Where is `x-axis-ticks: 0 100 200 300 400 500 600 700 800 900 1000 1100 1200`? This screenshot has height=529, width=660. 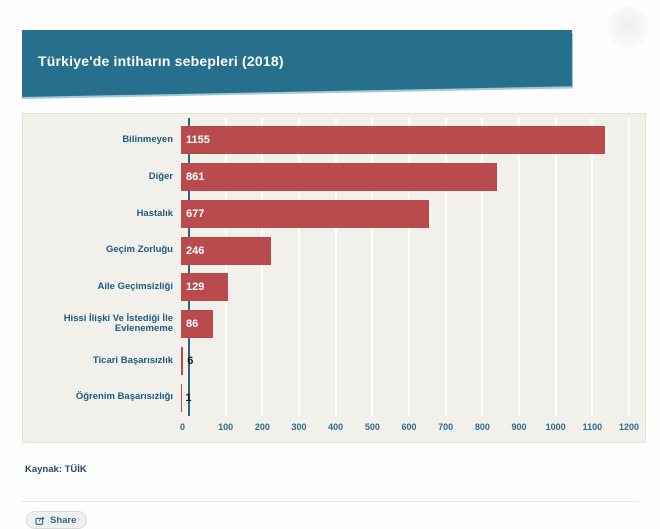
x-axis-ticks: 0 100 200 300 400 500 600 700 800 900 1000 1100 1200 is located at coordinates (409, 428).